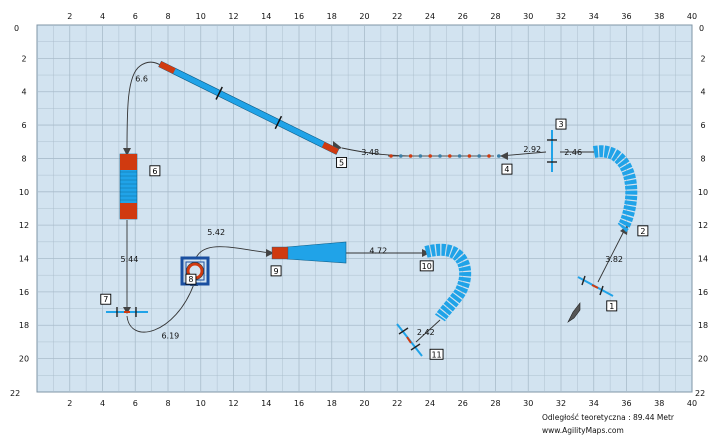  Describe the element at coordinates (16, 28) in the screenshot. I see `corner-label-top: 0` at that location.